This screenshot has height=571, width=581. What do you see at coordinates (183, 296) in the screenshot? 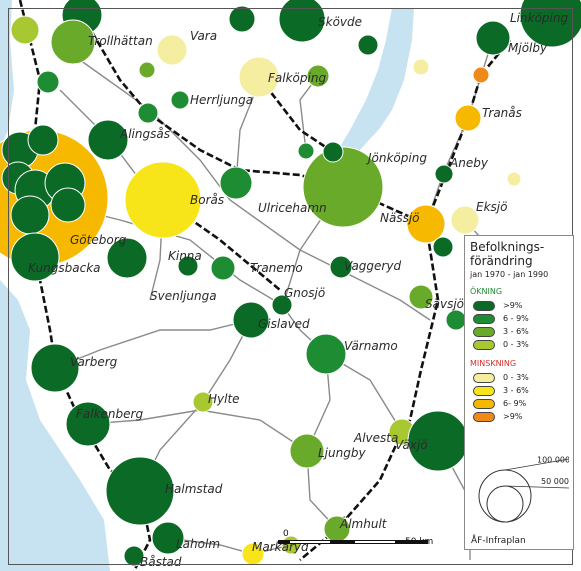
I see `city-label: Svenljunga` at bounding box center [183, 296].